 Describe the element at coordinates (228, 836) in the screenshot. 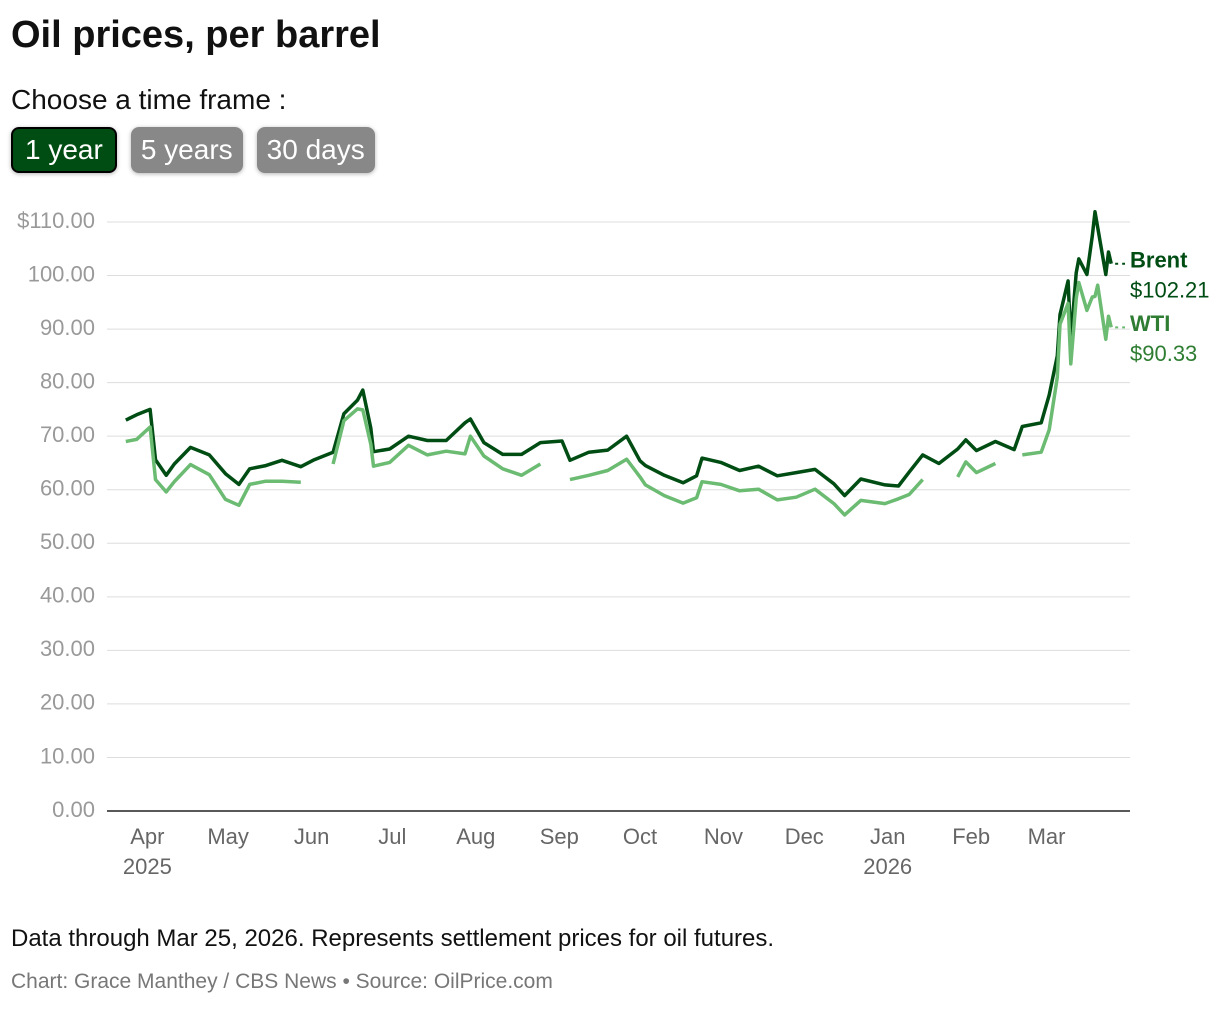

I see `x-tick-label: May` at that location.